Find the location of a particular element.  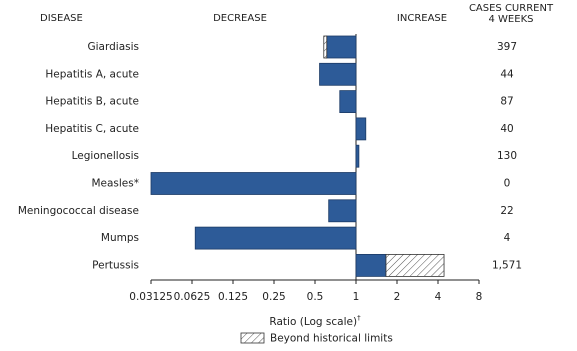

x-tick-label: 8 is located at coordinates (479, 297).